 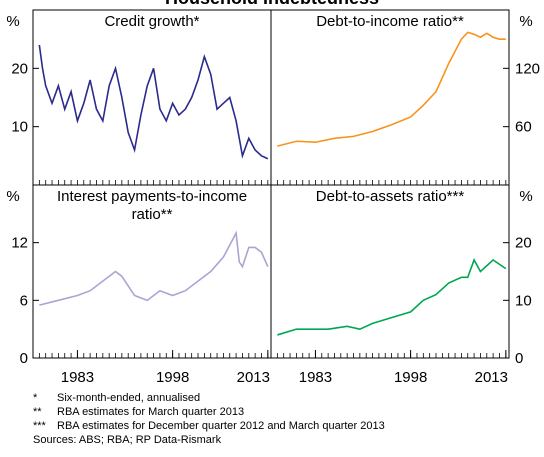 What do you see at coordinates (390, 21) in the screenshot?
I see `panel-title: Debt-to-income ratio**` at bounding box center [390, 21].